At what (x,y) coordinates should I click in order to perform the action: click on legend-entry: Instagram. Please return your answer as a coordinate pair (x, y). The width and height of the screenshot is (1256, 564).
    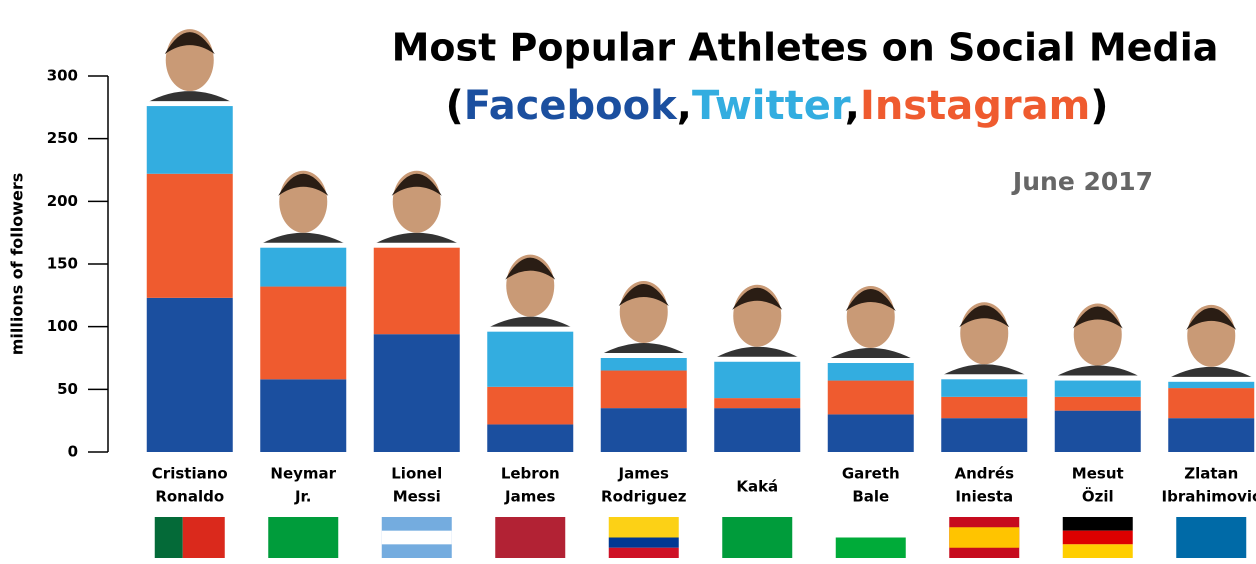
    Looking at the image, I should click on (975, 106).